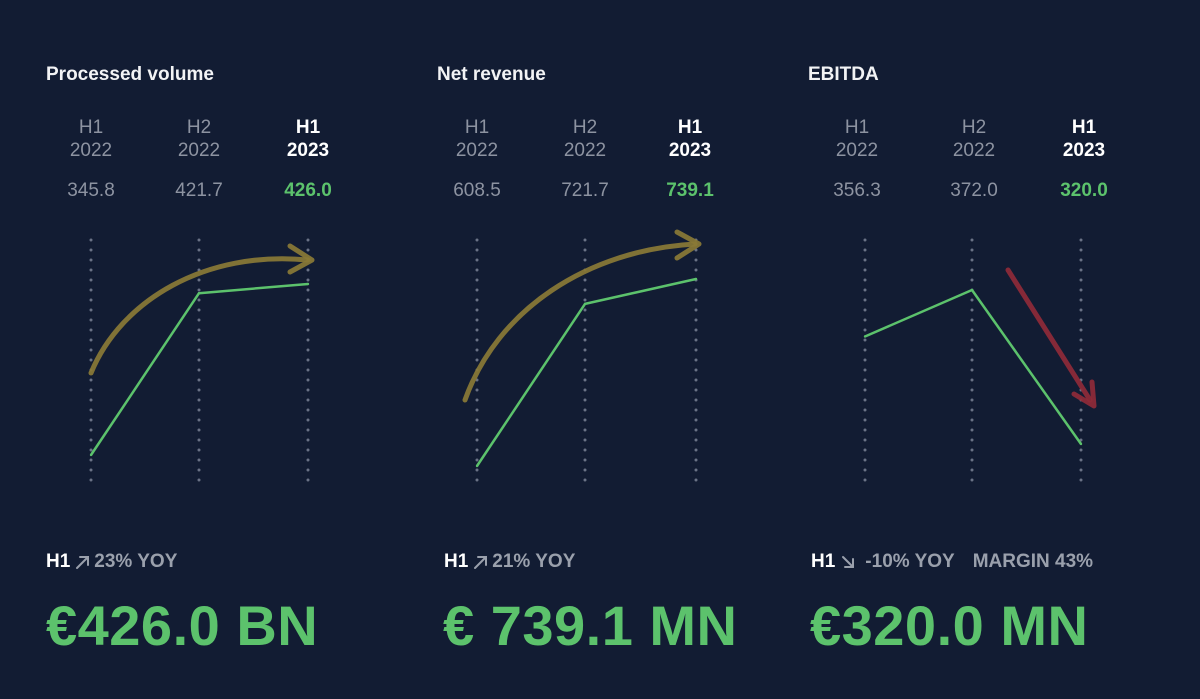 This screenshot has height=699, width=1200. Describe the element at coordinates (130, 74) in the screenshot. I see `panel-title: Processed volume` at that location.